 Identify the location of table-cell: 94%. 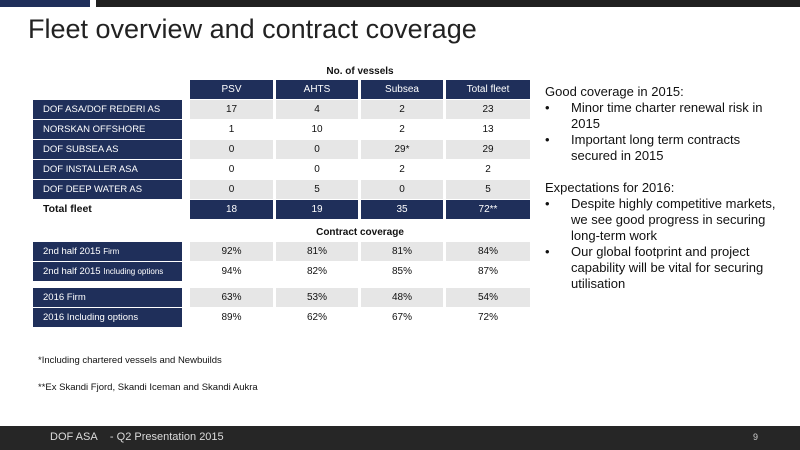
(231, 271).